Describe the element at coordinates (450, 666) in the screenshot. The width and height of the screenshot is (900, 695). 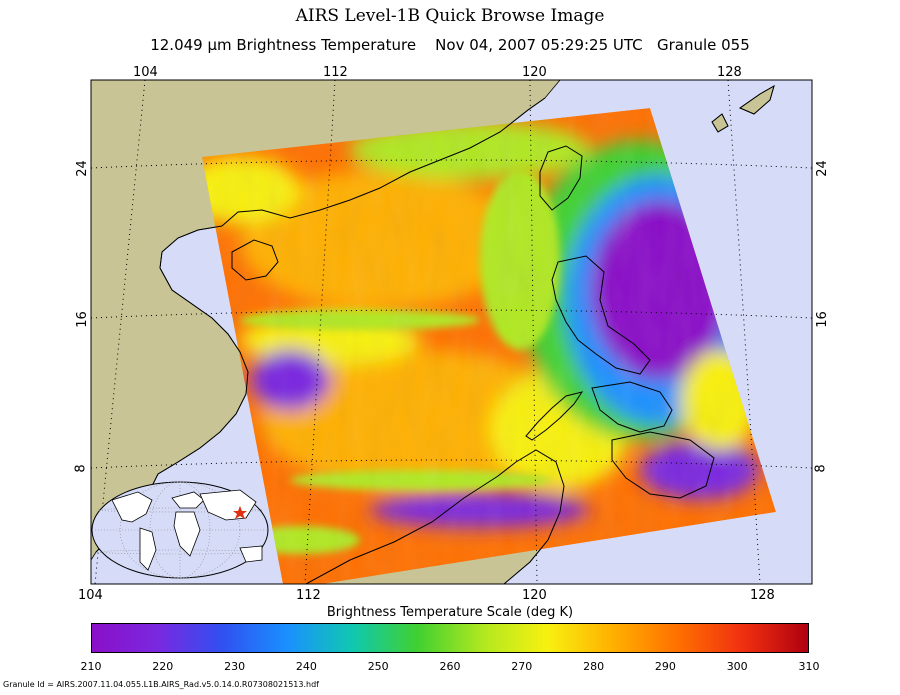
I see `colorbar-label: 260` at that location.